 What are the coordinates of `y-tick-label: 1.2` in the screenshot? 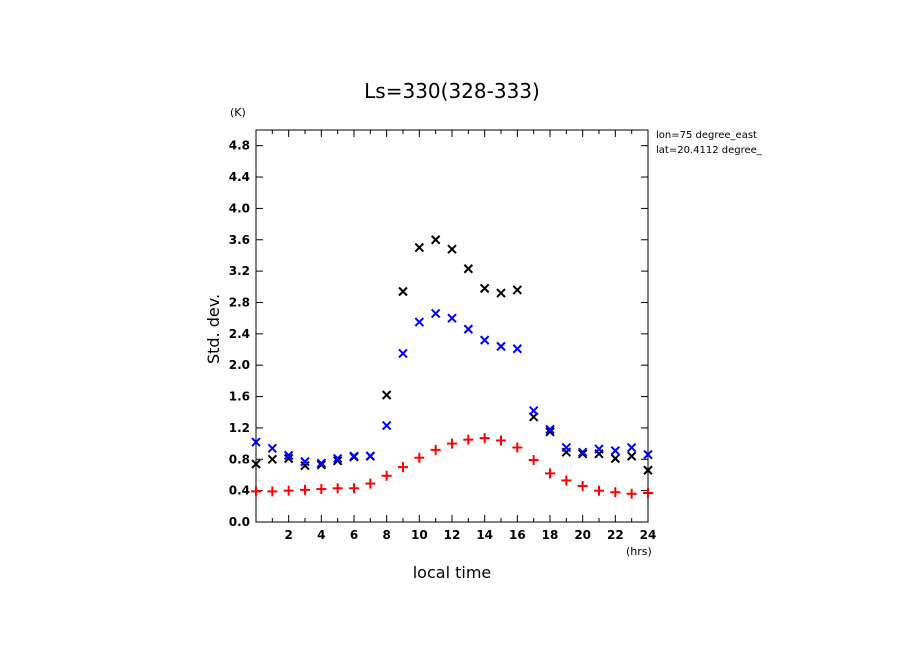 It's located at (239, 428).